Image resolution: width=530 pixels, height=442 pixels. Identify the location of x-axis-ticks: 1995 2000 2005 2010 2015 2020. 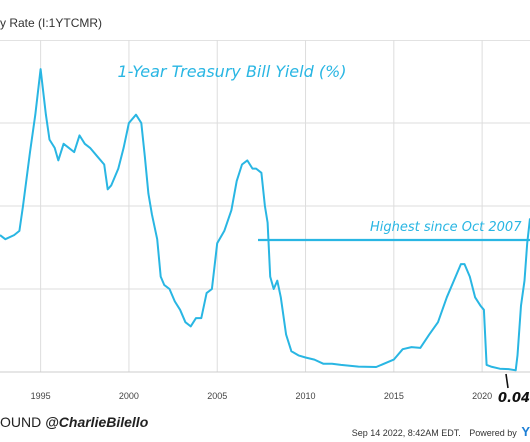
(262, 396).